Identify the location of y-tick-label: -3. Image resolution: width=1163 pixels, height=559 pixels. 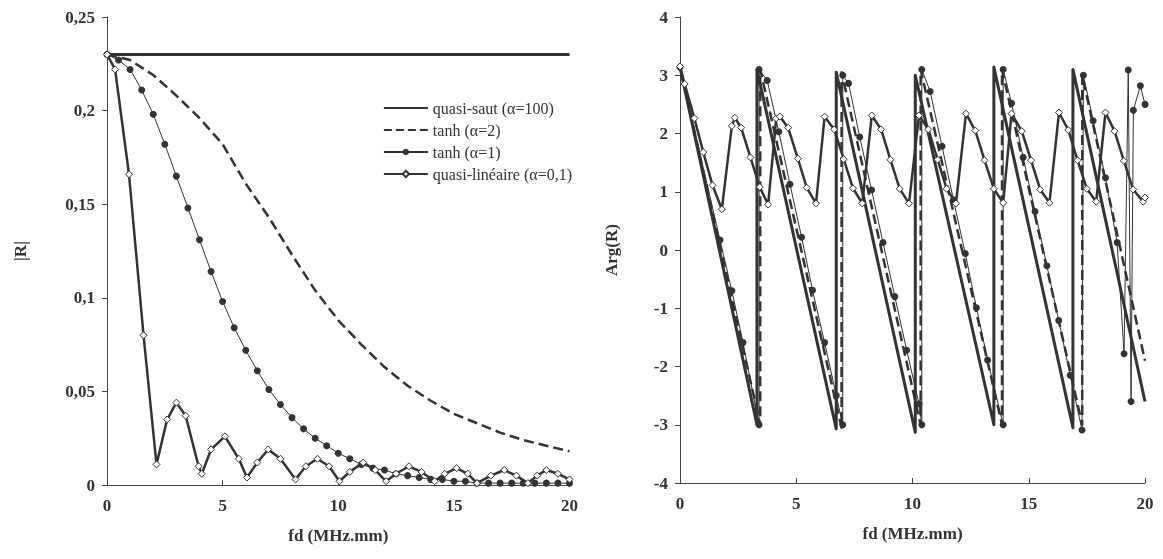
(660, 425).